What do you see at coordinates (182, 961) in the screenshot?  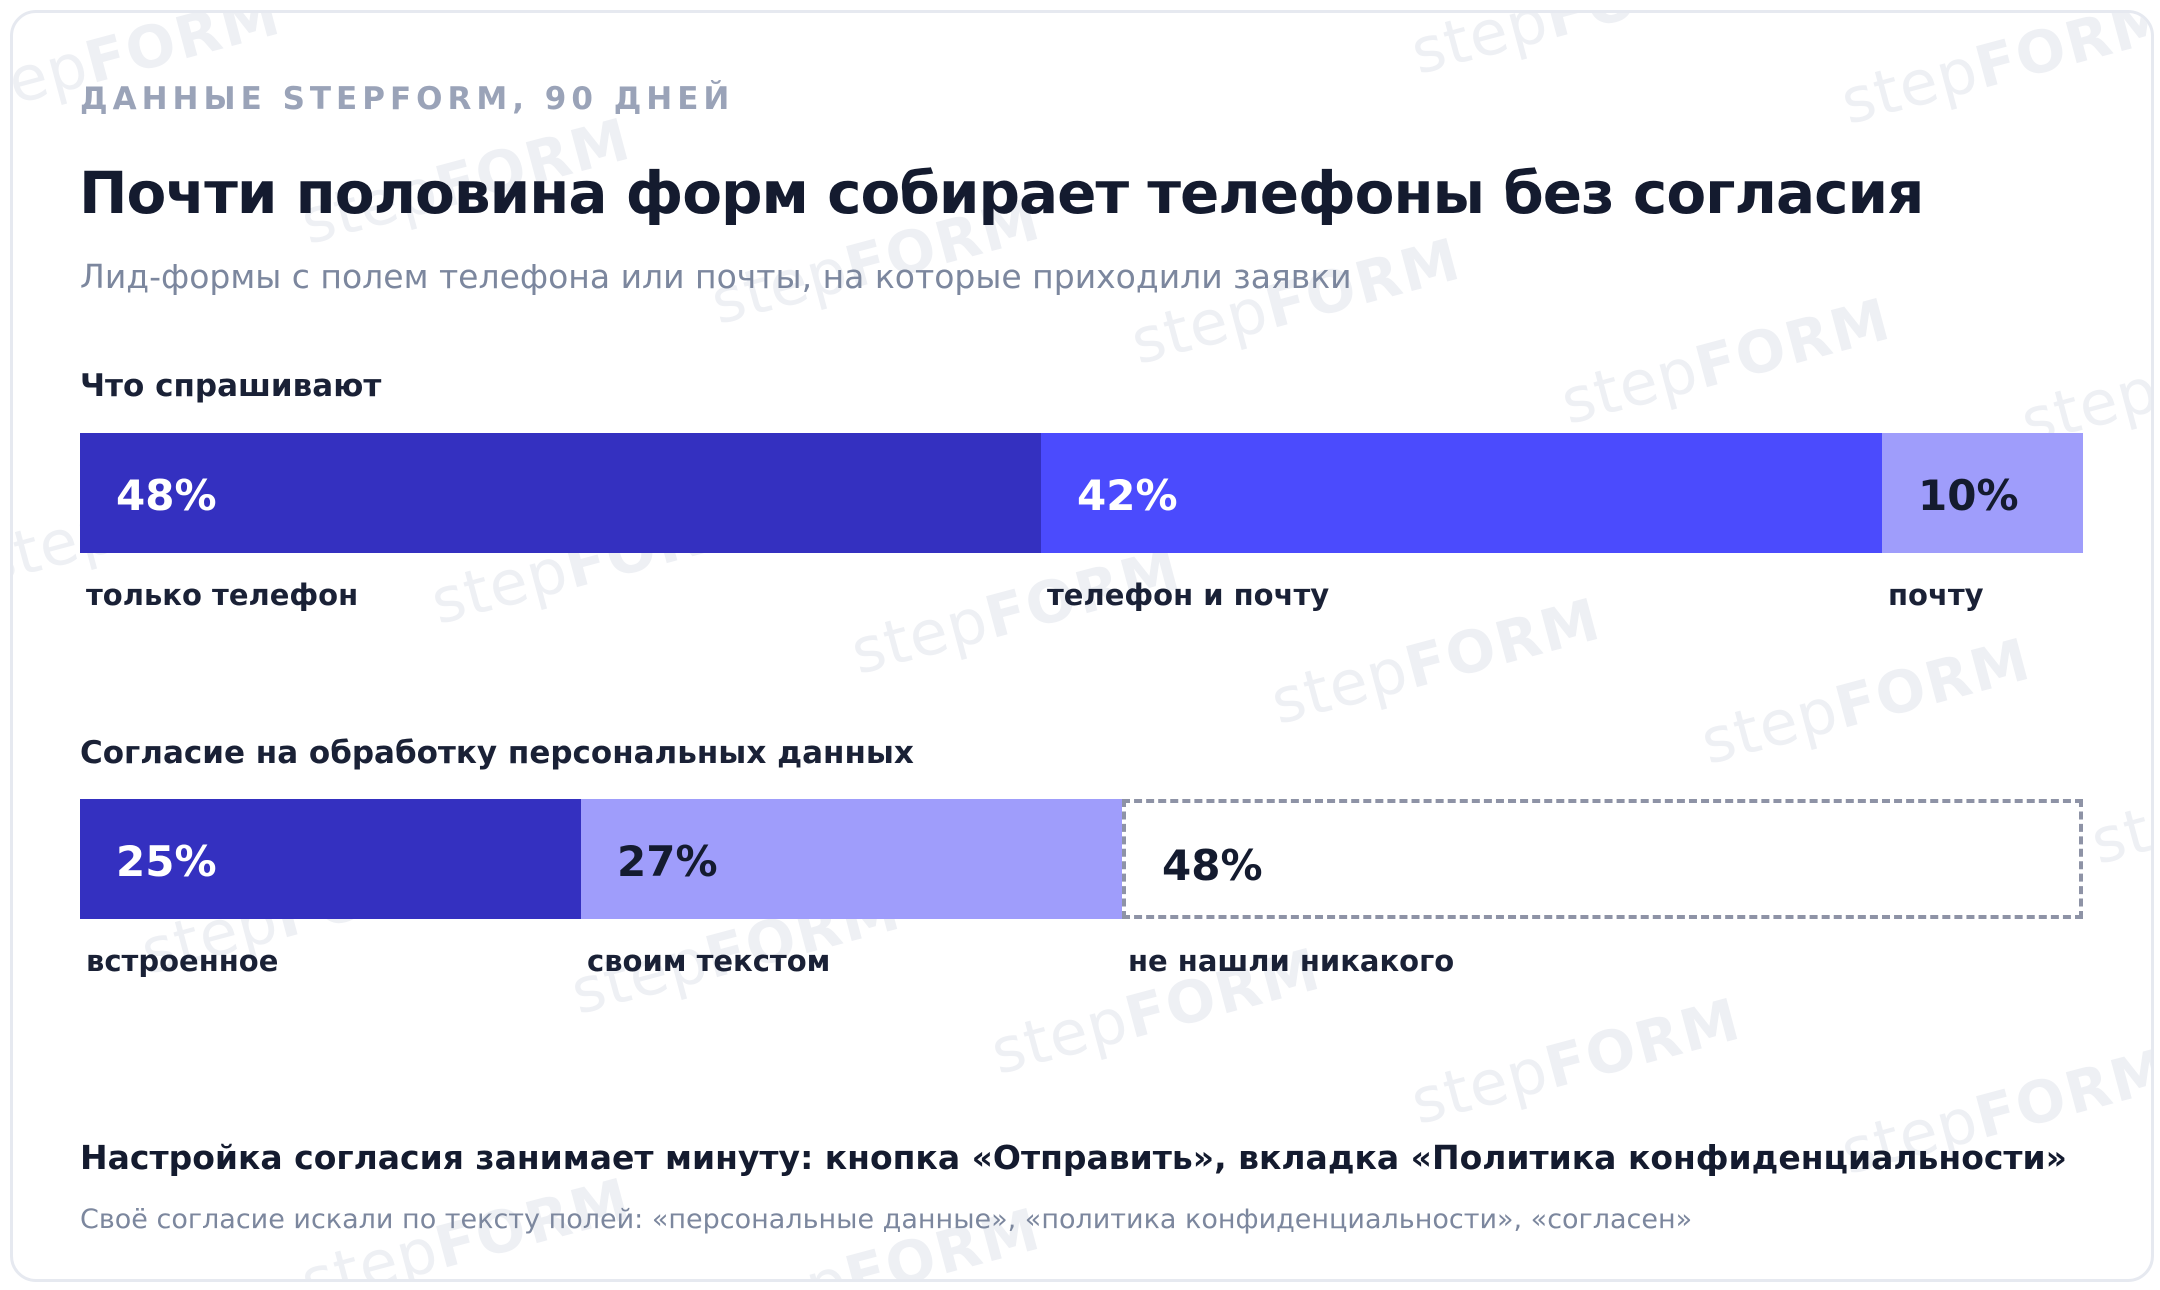 I see `chart-2-segment-1-label: встроенное` at bounding box center [182, 961].